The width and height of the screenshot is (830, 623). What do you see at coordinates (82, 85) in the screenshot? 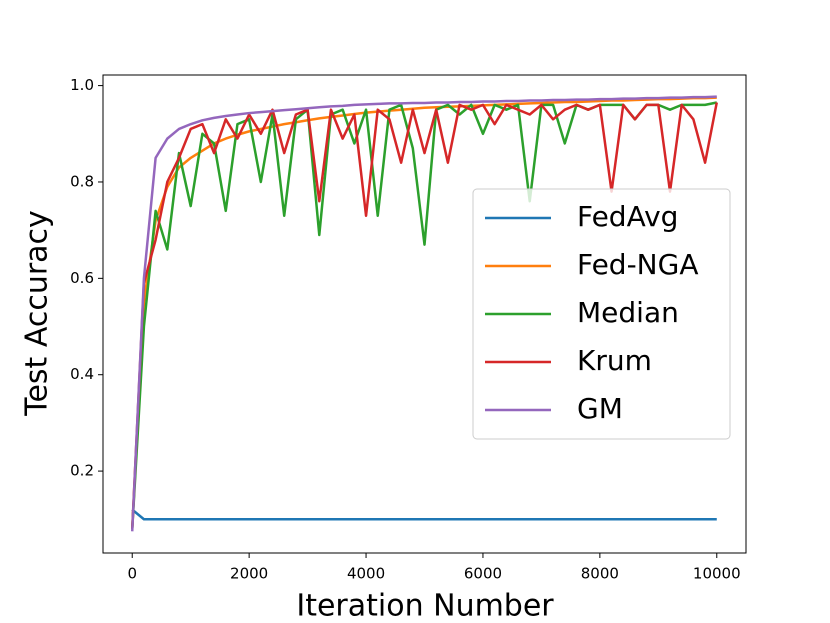
I see `y-tick-label: 1.0` at bounding box center [82, 85].